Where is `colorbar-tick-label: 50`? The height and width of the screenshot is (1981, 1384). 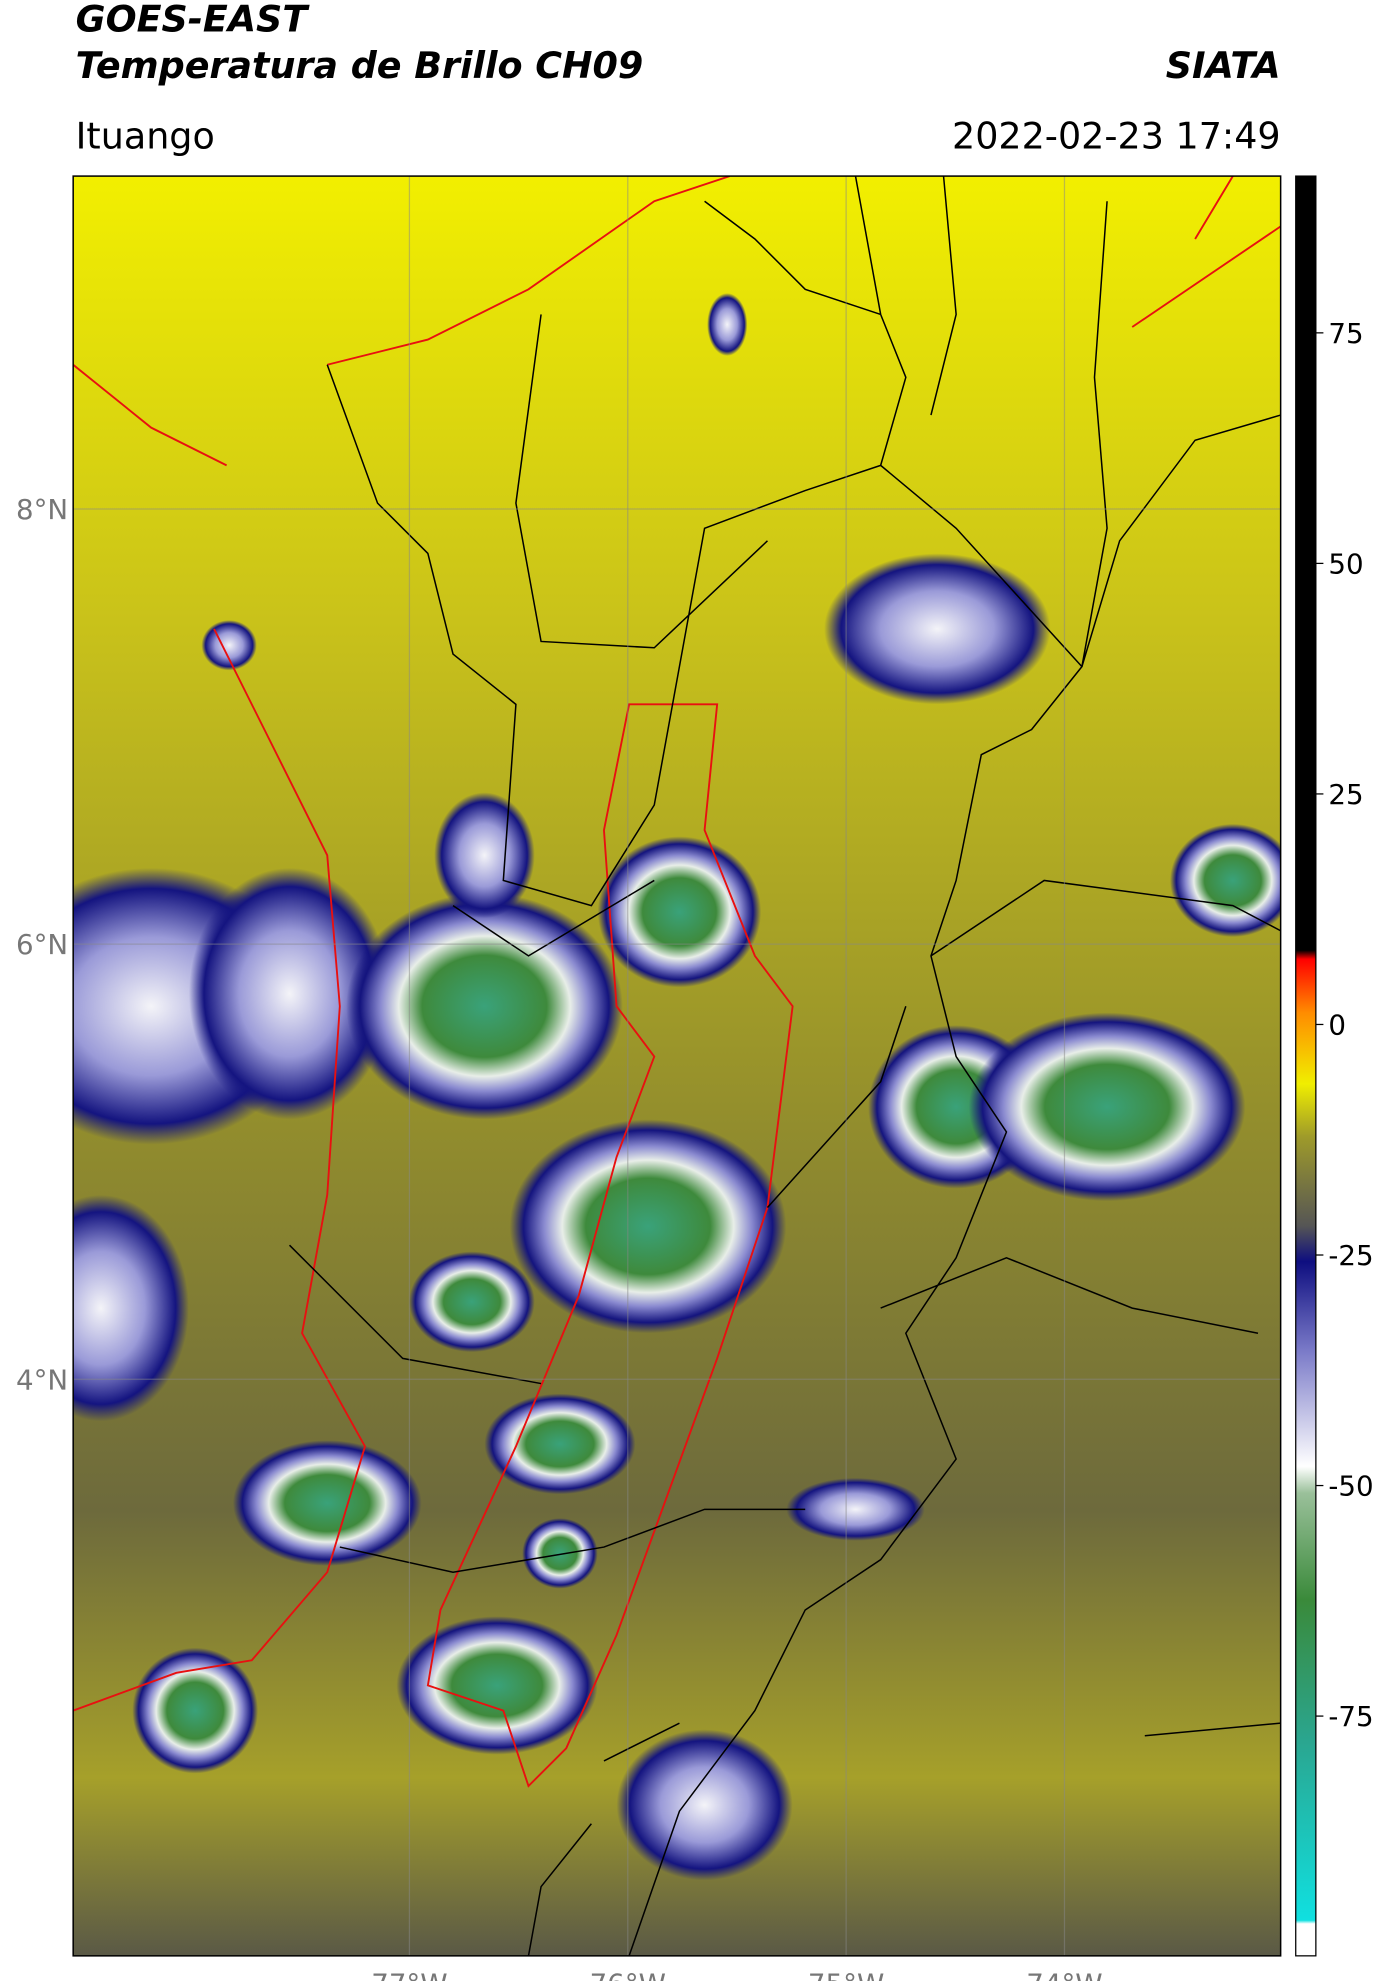
colorbar-tick-label: 50 is located at coordinates (1345, 563).